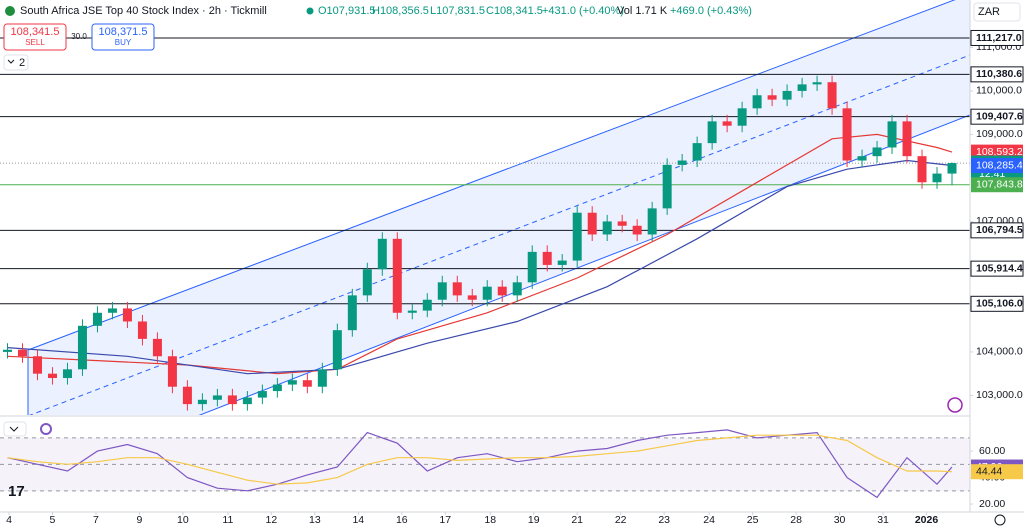 The width and height of the screenshot is (1024, 528). I want to click on spread: 30.0, so click(79, 36).